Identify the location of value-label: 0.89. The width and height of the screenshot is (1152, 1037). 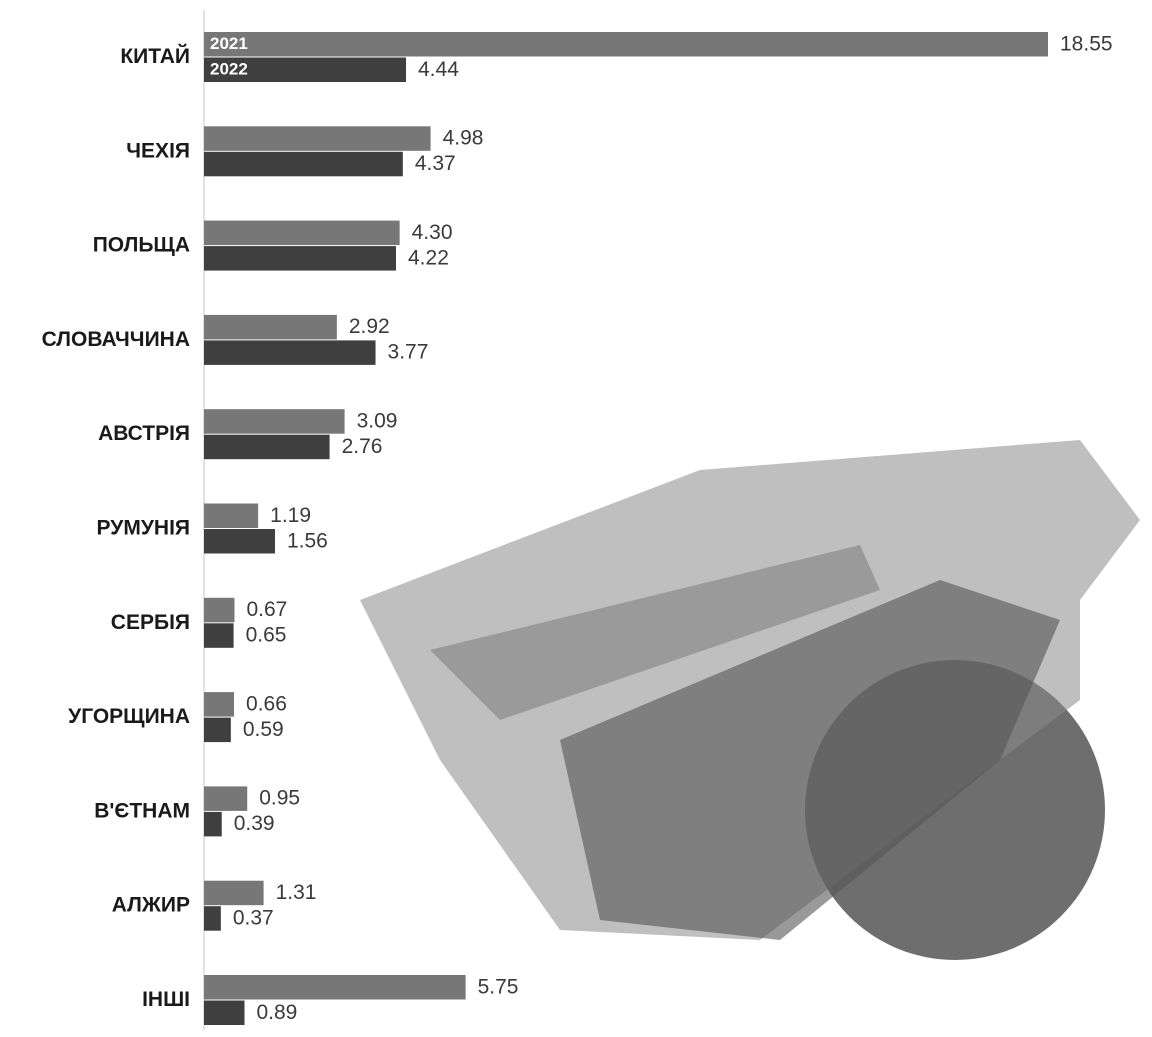
(276, 1012).